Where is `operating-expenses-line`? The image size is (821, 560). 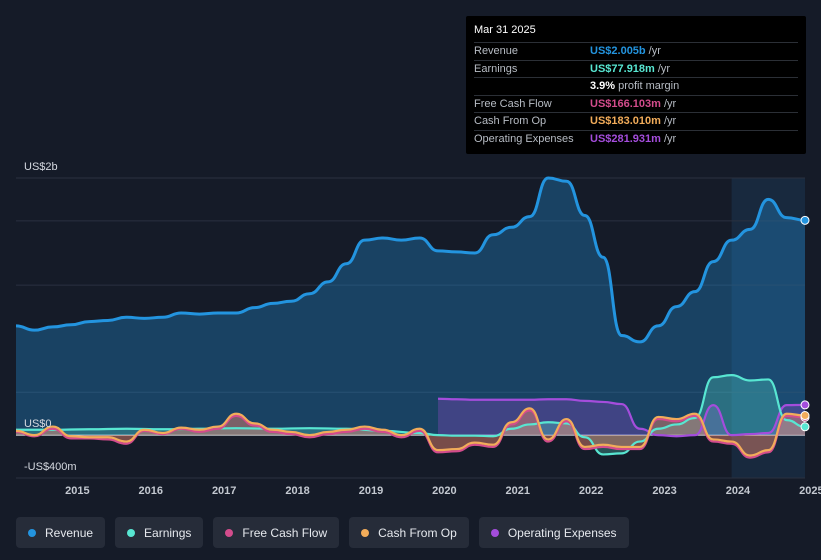 operating-expenses-line is located at coordinates (622, 417).